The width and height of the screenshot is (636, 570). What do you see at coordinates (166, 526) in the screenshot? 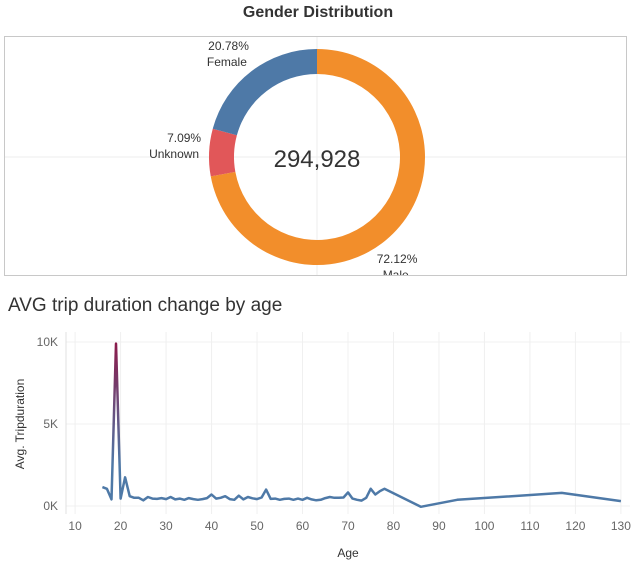
I see `x-tick-label: 30` at bounding box center [166, 526].